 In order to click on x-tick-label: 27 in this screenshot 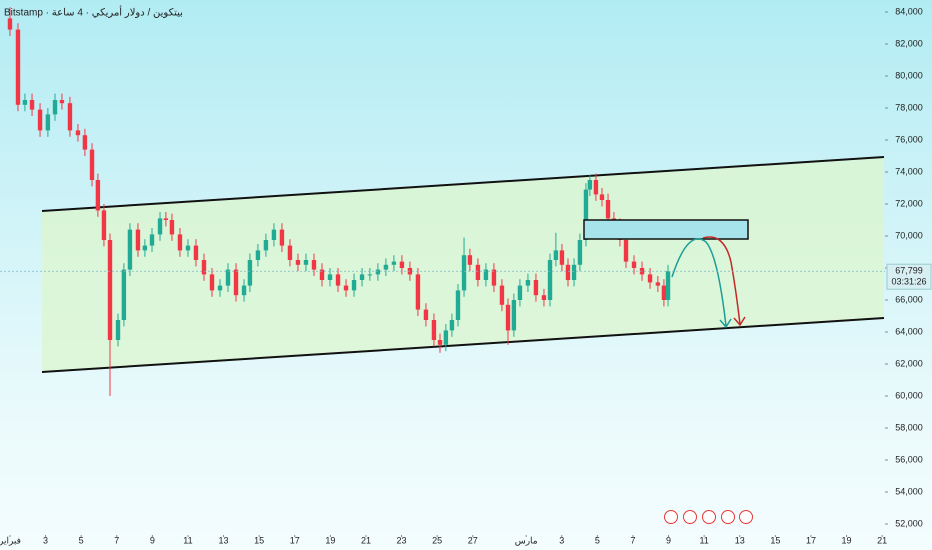, I will do `click(473, 540)`.